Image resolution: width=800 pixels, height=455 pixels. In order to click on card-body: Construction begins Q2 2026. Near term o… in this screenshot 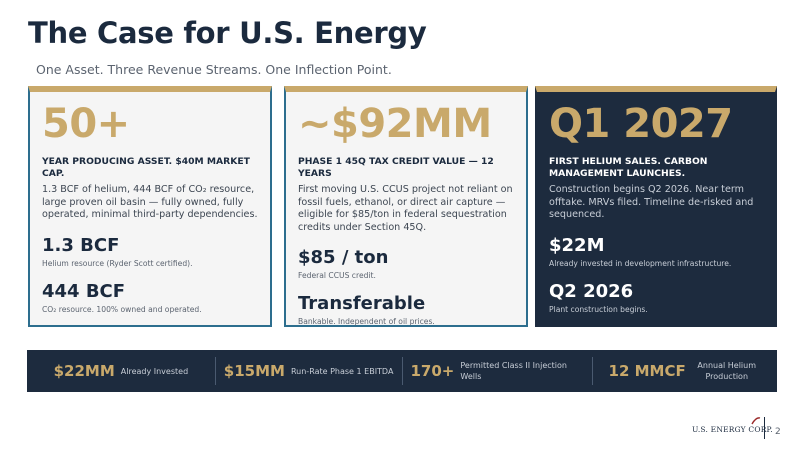, I will do `click(651, 202)`.